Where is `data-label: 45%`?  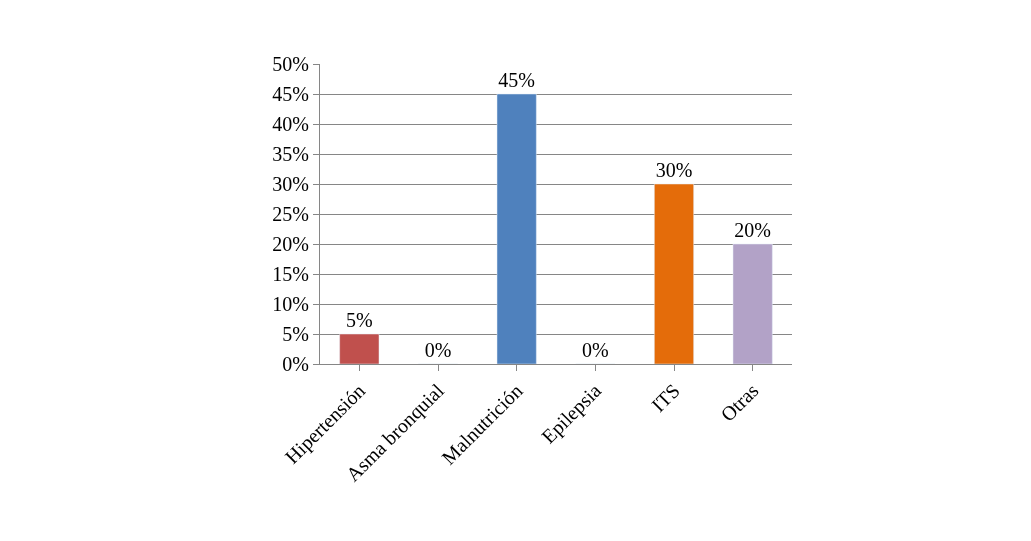 data-label: 45% is located at coordinates (516, 80).